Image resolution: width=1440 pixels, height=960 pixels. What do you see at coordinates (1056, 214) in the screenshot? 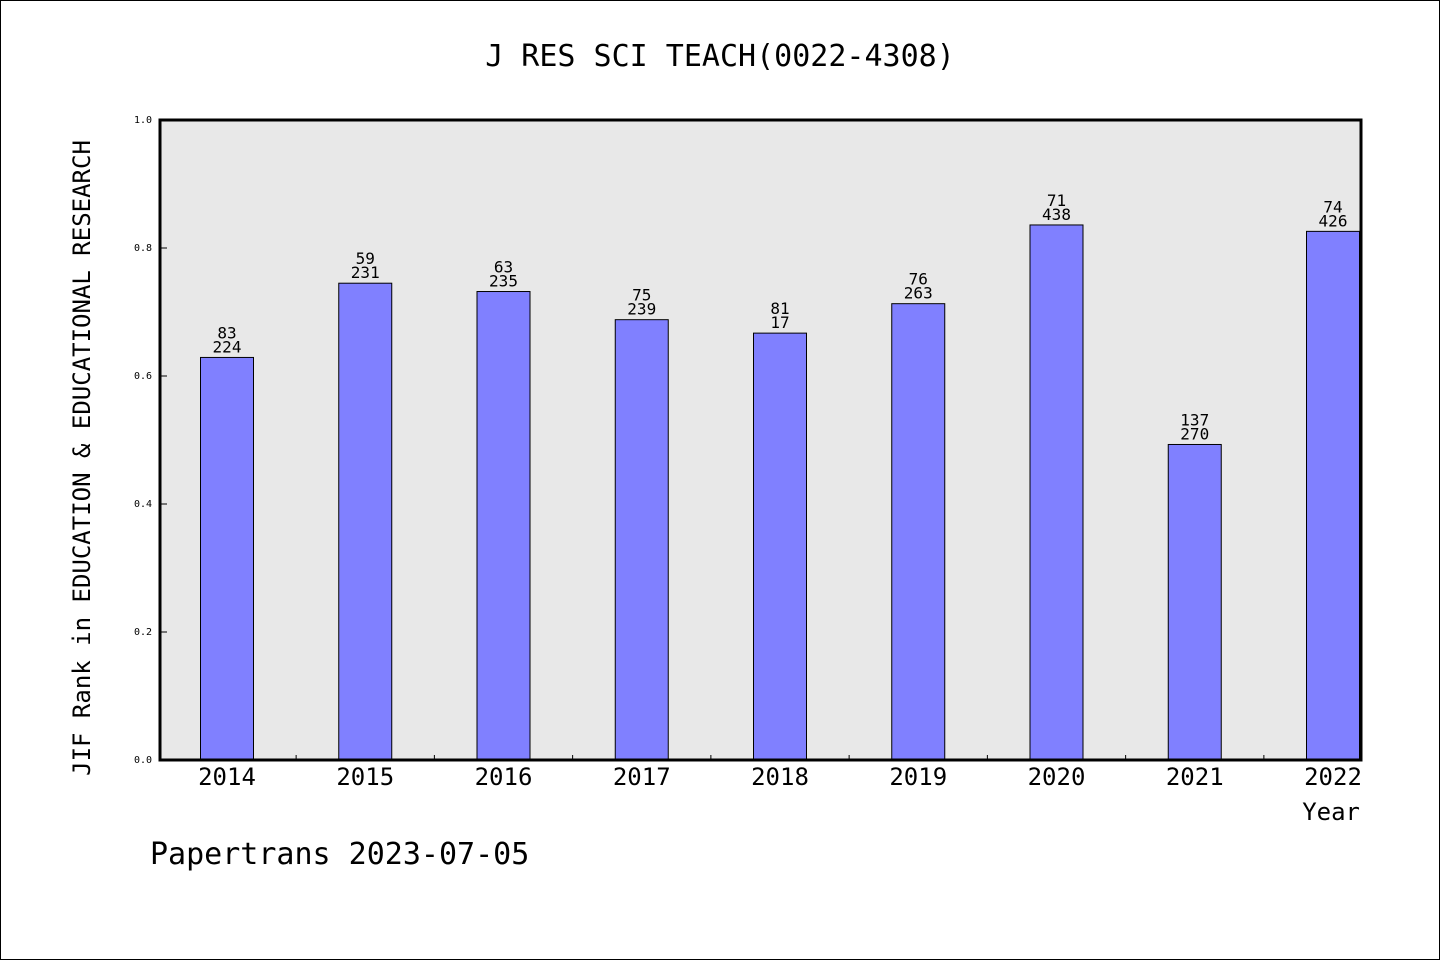
I see `bar-total-label: 438` at bounding box center [1056, 214].